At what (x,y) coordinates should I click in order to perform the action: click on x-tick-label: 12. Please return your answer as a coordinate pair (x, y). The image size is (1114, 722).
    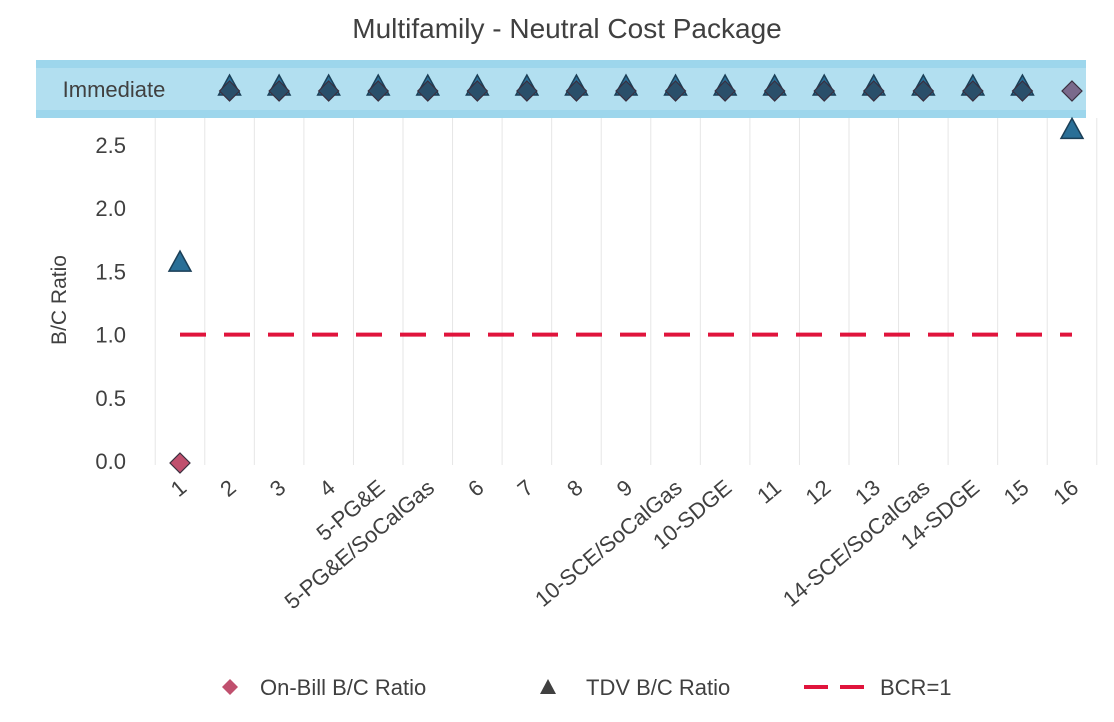
    Looking at the image, I should click on (818, 492).